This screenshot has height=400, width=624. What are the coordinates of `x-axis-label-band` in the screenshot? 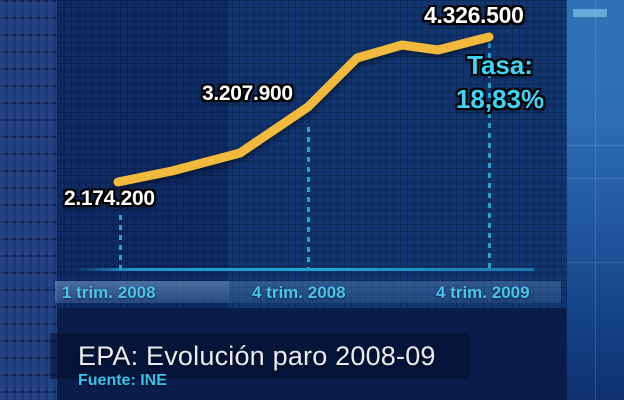 It's located at (308, 292).